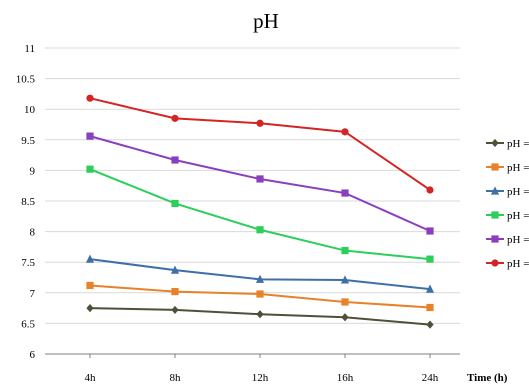 The height and width of the screenshot is (385, 529). I want to click on legend: pH = pH = pH = pH = pH = pH =, so click(507, 204).